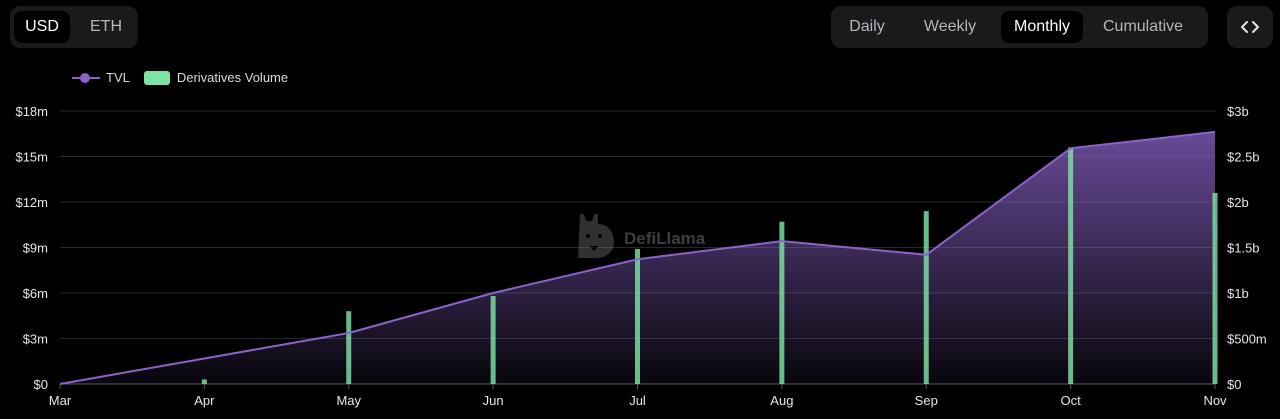 The width and height of the screenshot is (1280, 419). Describe the element at coordinates (86, 78) in the screenshot. I see `tvl-legend-swatch` at that location.